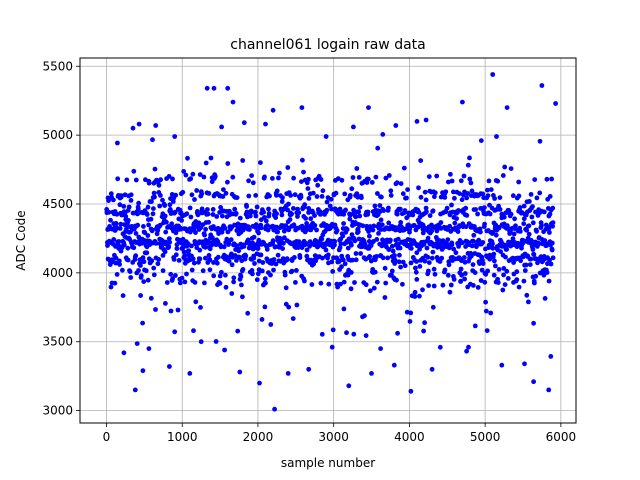 The image size is (640, 480). What do you see at coordinates (333, 437) in the screenshot?
I see `x-tick-label: 3000` at bounding box center [333, 437].